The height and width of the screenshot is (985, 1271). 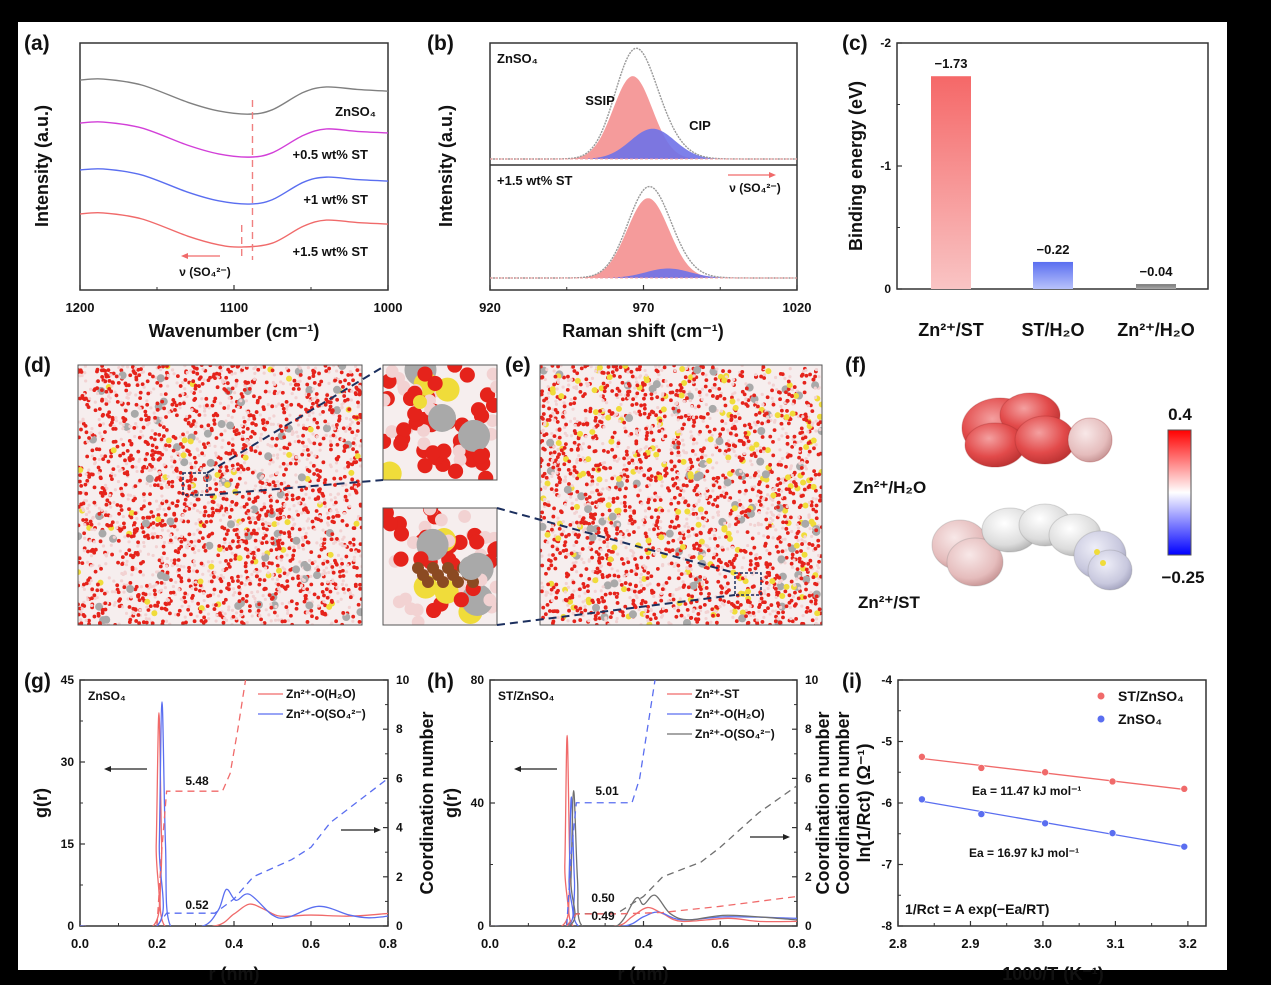 What do you see at coordinates (1053, 249) in the screenshot?
I see `bar-data-label: −0.22` at bounding box center [1053, 249].